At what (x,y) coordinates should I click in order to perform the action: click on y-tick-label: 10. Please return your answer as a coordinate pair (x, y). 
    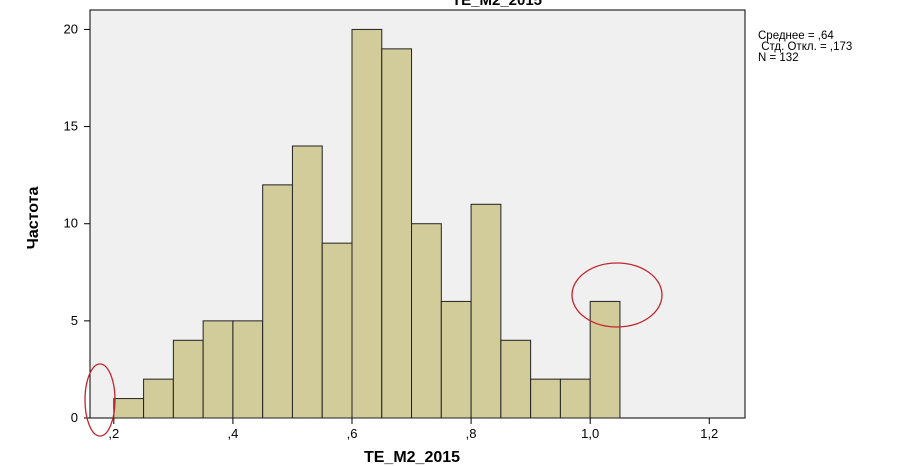
    Looking at the image, I should click on (71, 223).